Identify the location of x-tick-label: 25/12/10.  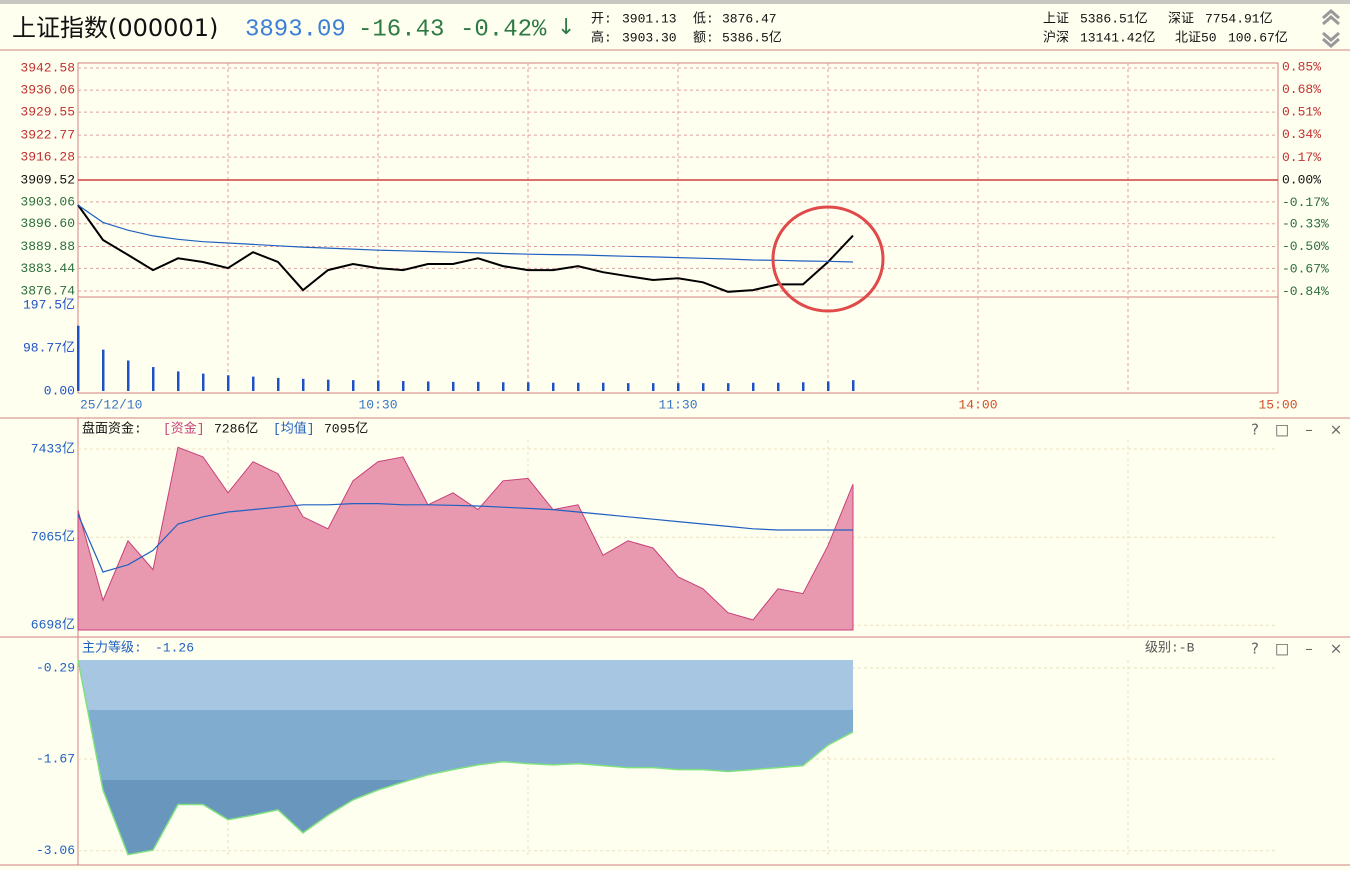
(111, 404).